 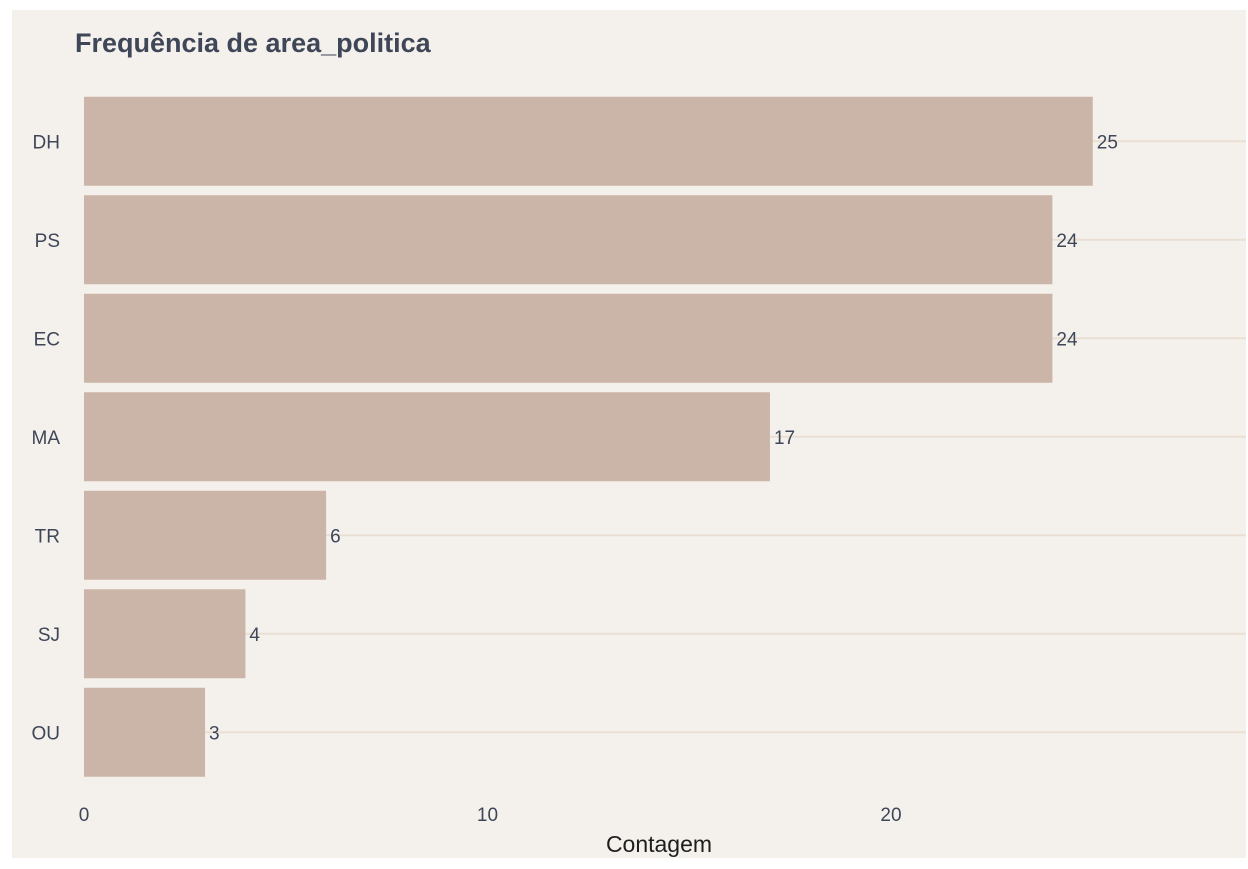 What do you see at coordinates (568, 338) in the screenshot?
I see `bar-ec` at bounding box center [568, 338].